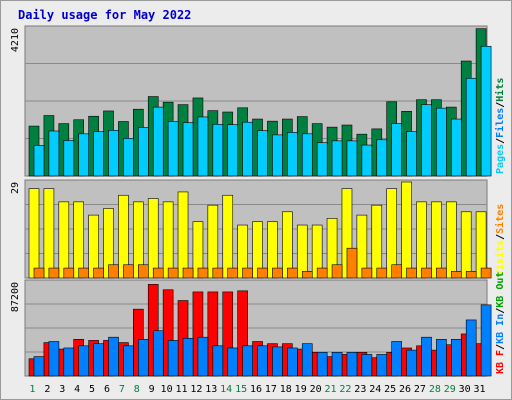 The height and width of the screenshot is (400, 512). What do you see at coordinates (500, 159) in the screenshot?
I see `legend-item-hits-0: Pages` at bounding box center [500, 159].